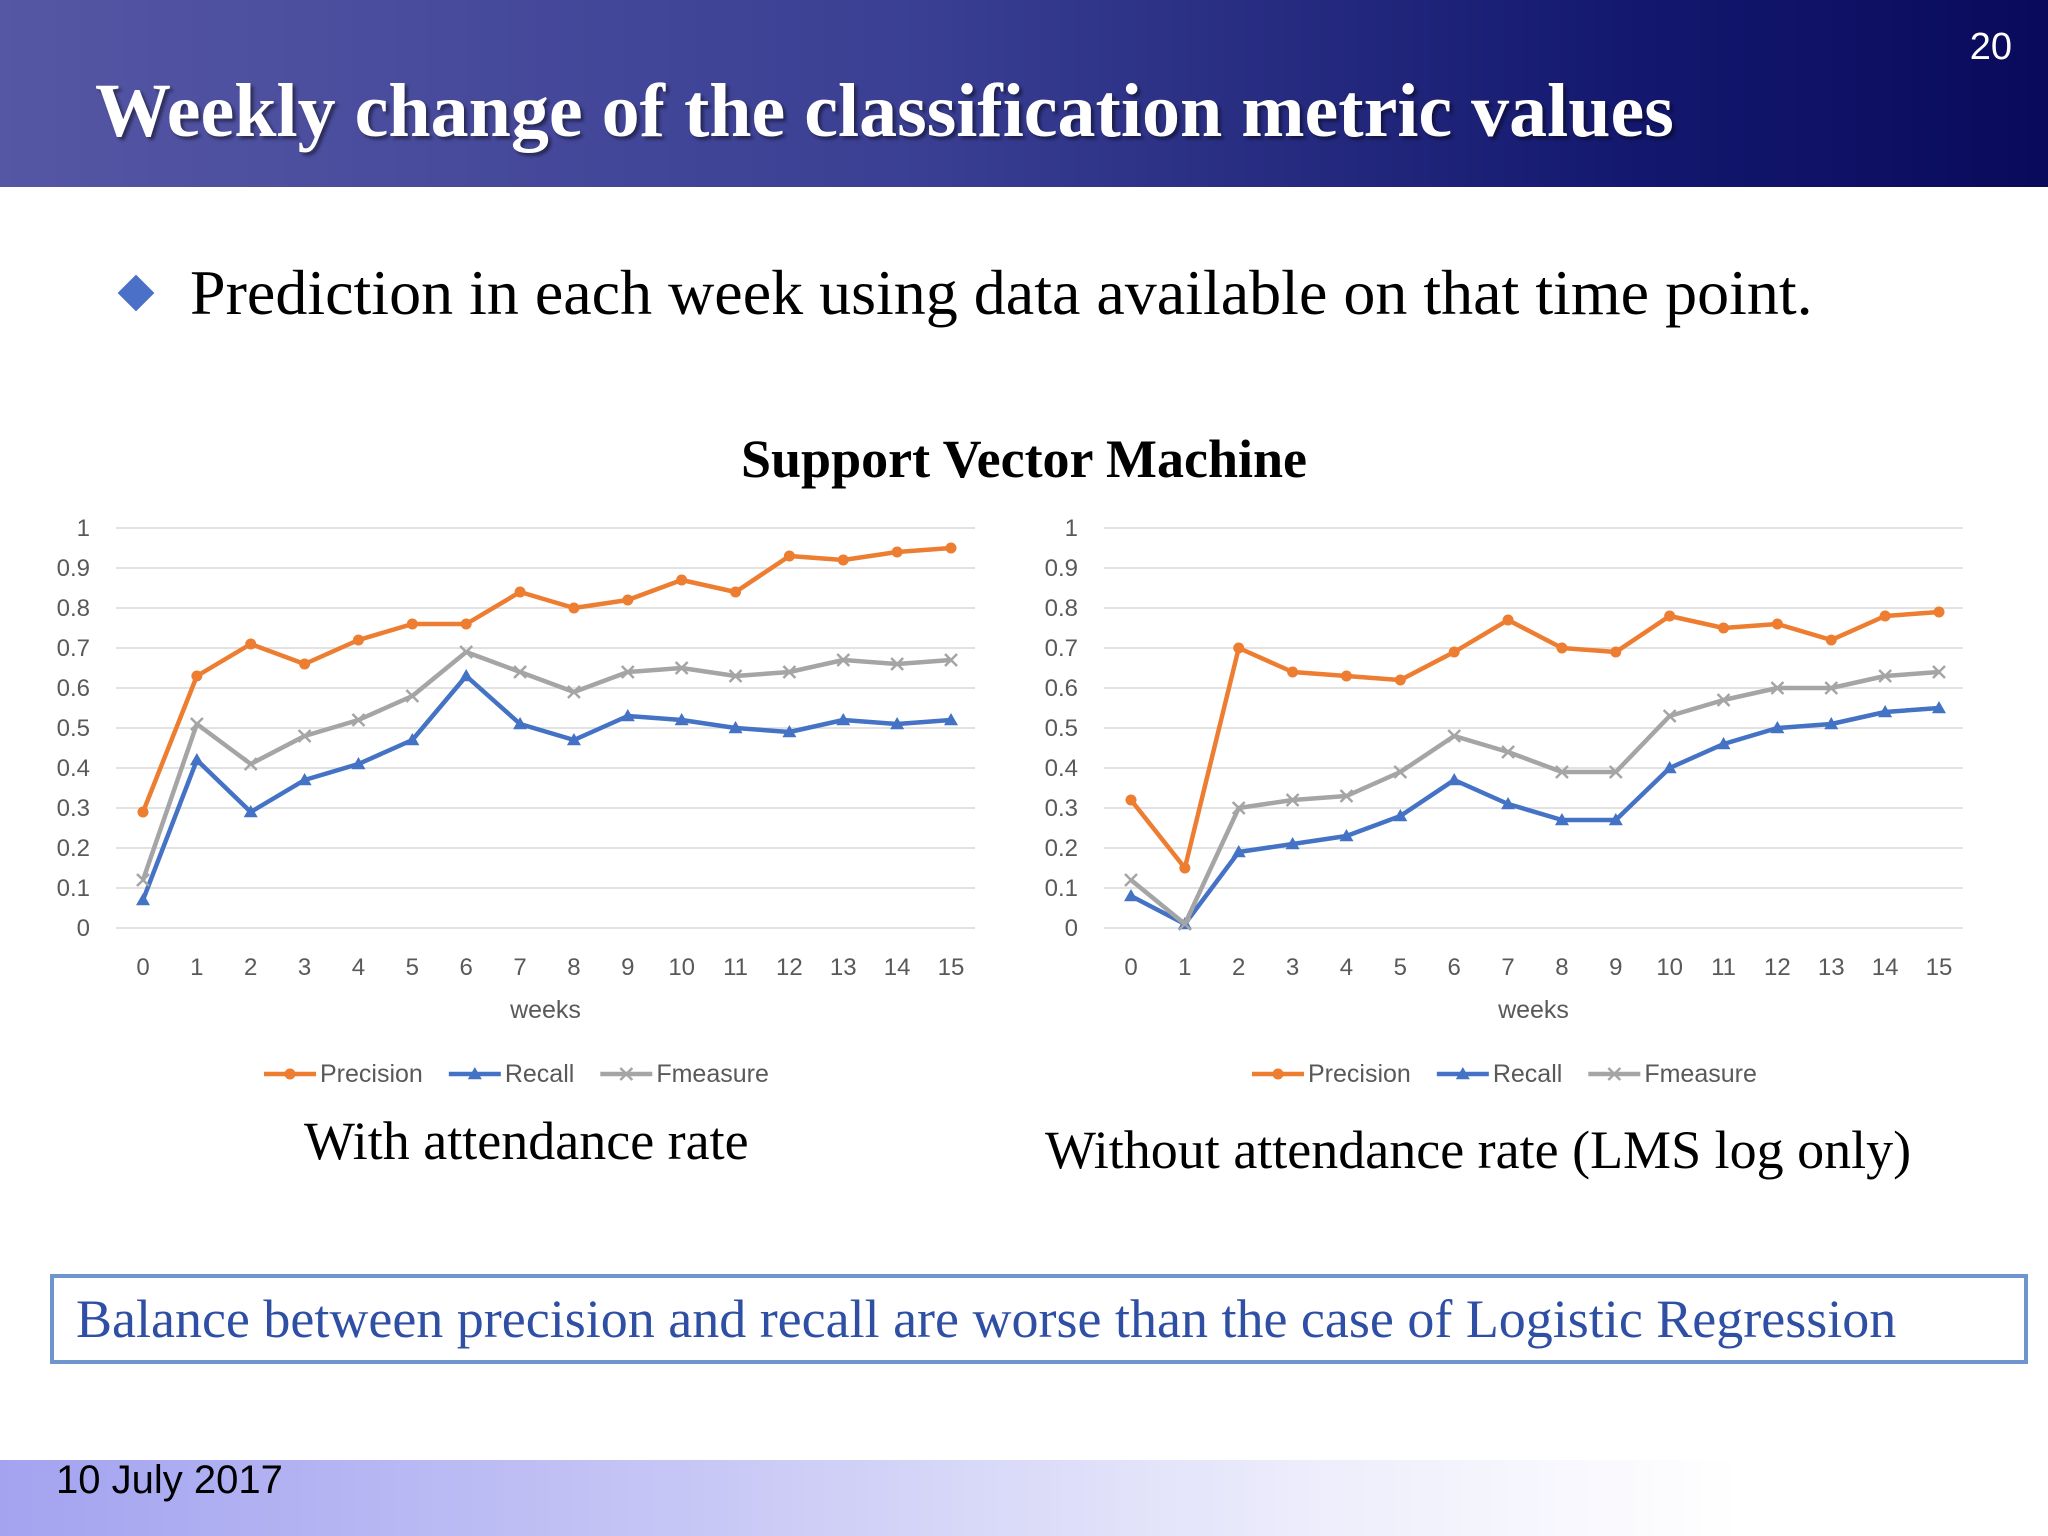  What do you see at coordinates (1700, 1074) in the screenshot?
I see `legend-label: Fmeasure` at bounding box center [1700, 1074].